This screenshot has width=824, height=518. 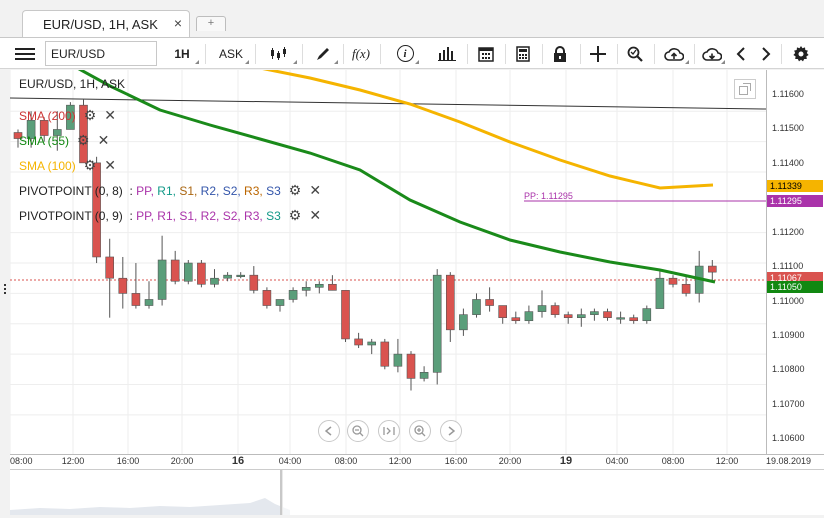 I want to click on scroll-left-button, so click(x=741, y=53).